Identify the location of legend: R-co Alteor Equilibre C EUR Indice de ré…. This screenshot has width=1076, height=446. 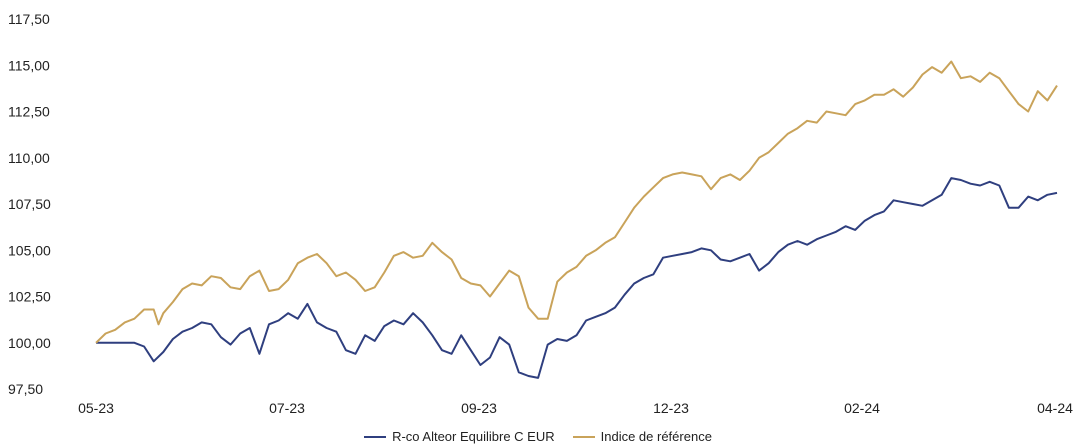
(538, 436).